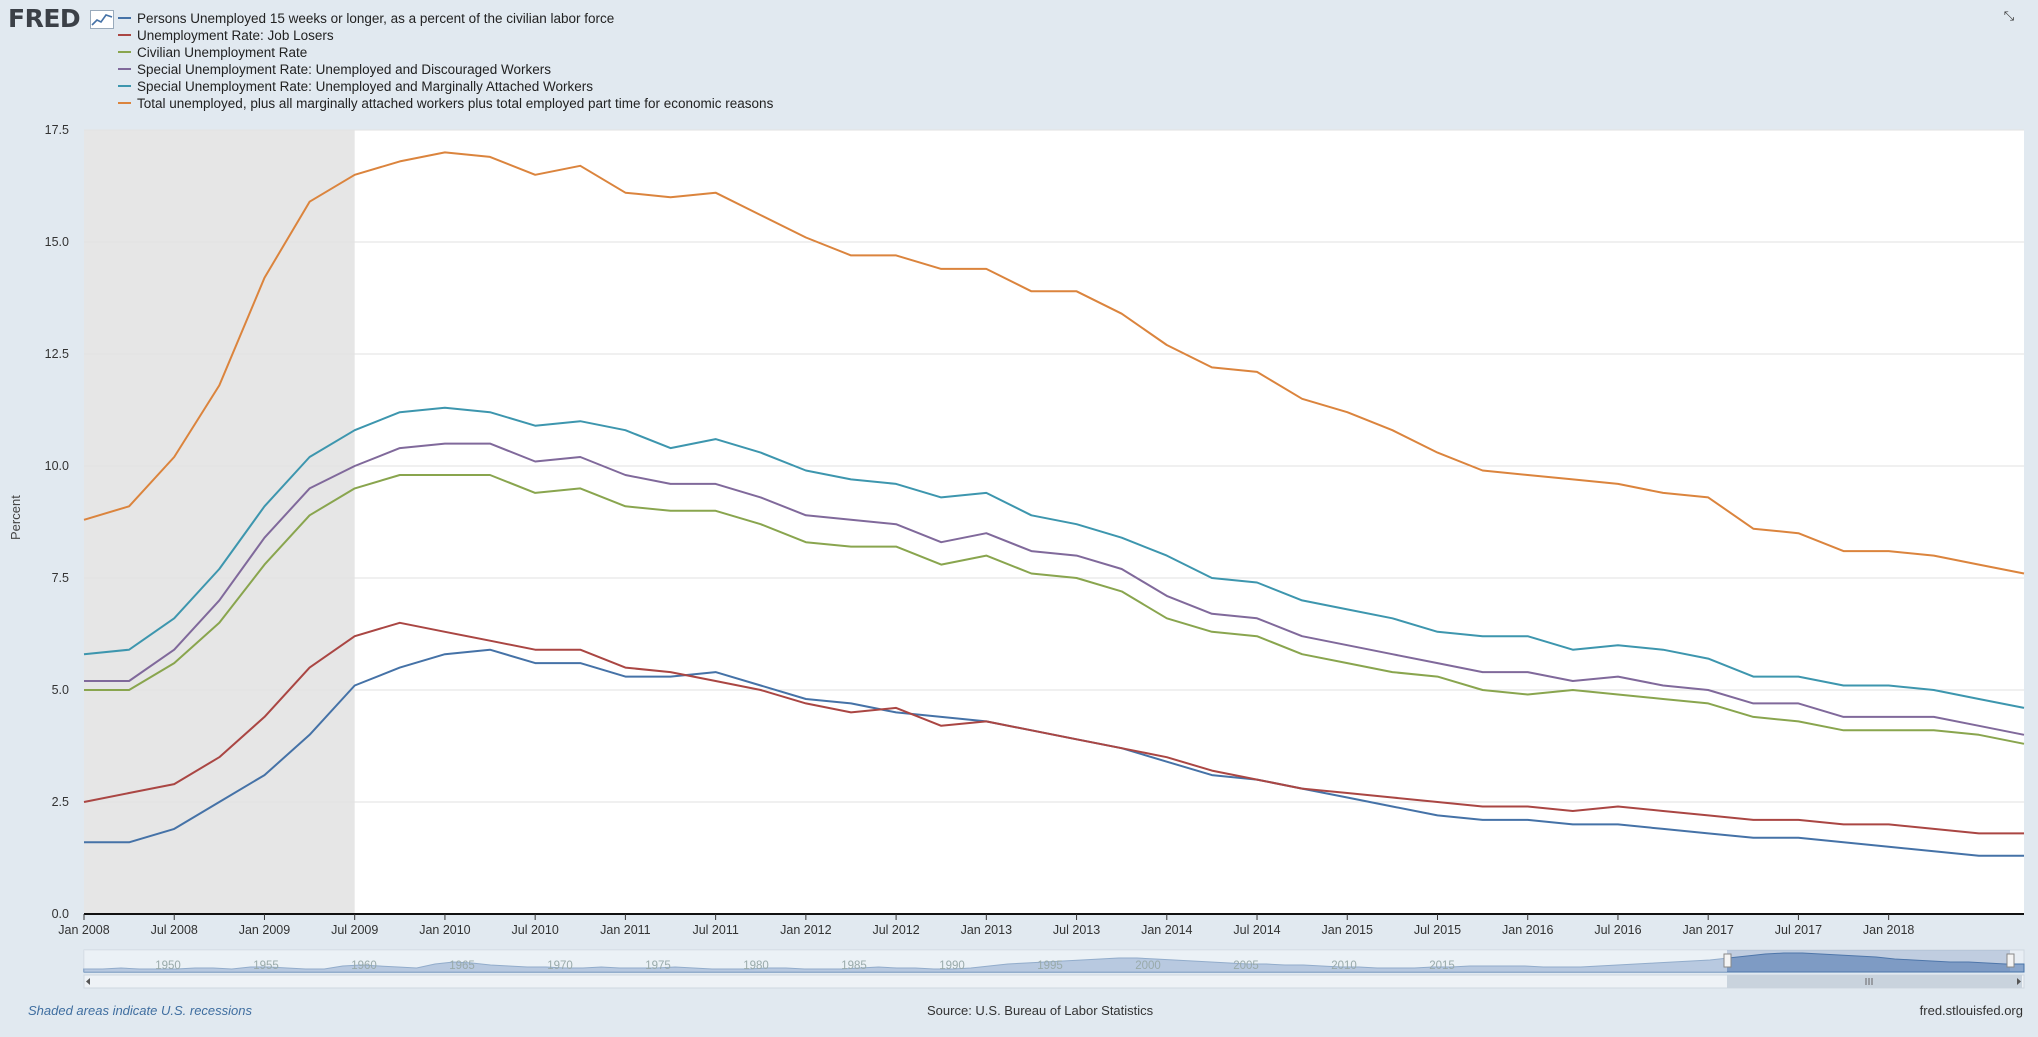 The image size is (2038, 1037). Describe the element at coordinates (1054, 981) in the screenshot. I see `scrollbar-track` at that location.